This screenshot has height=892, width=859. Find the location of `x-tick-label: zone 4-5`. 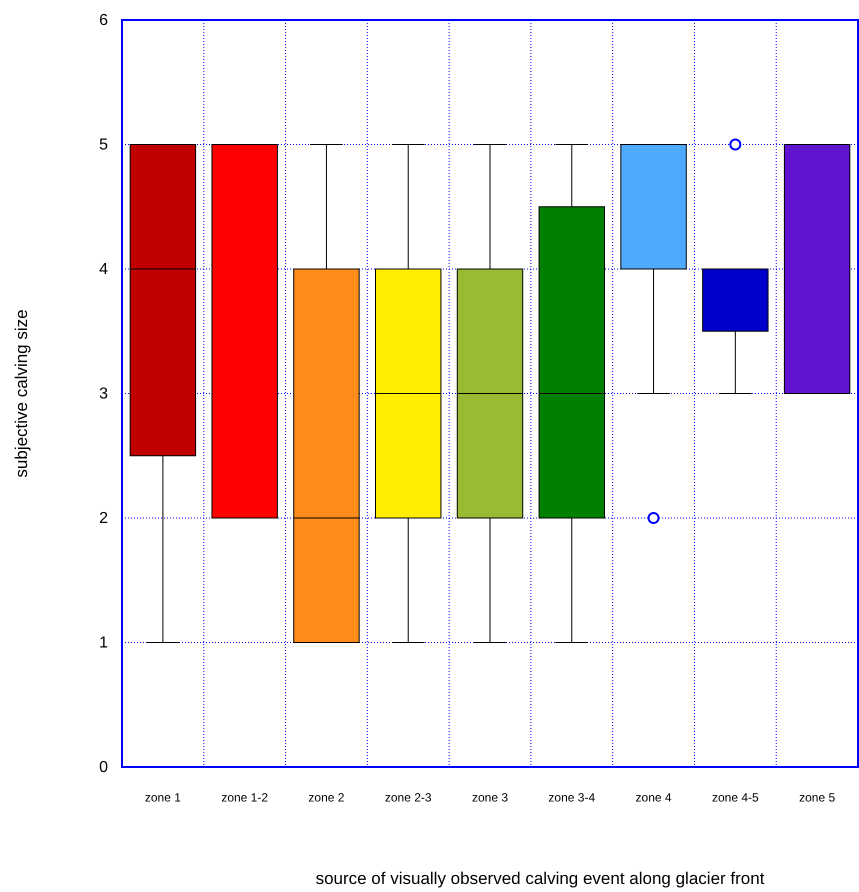

x-tick-label: zone 4-5 is located at coordinates (736, 797).